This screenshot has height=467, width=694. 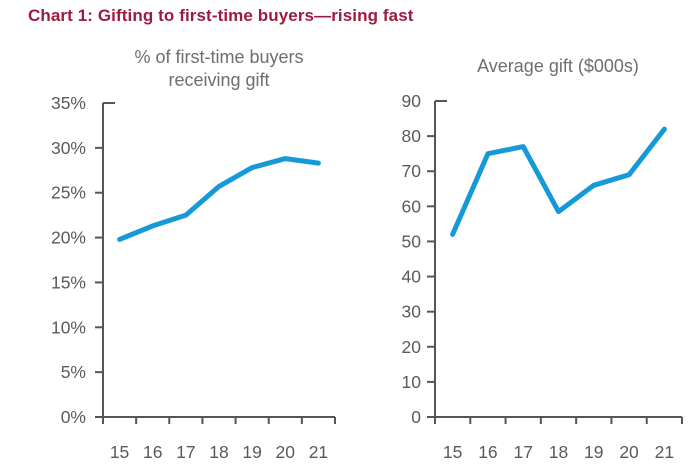 I want to click on y-tick-label: 25%, so click(x=68, y=193).